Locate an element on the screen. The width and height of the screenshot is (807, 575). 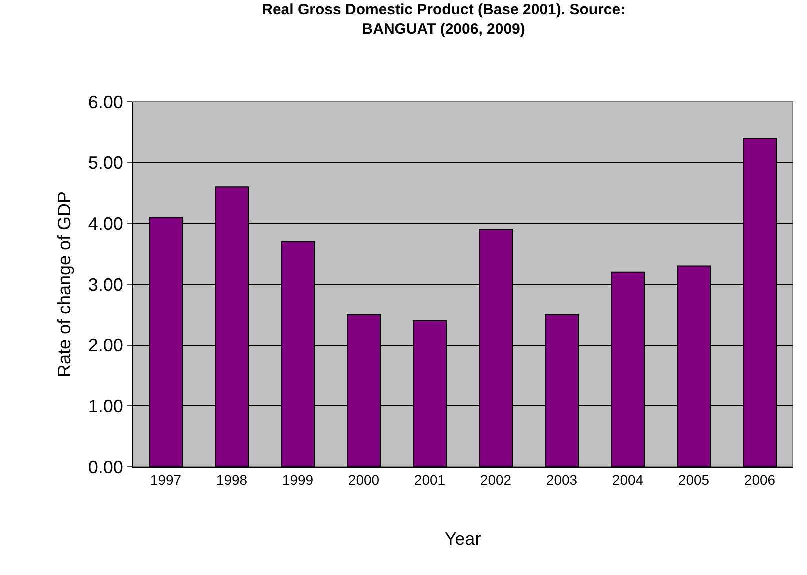
y-tick-label: 2.00 is located at coordinates (106, 346).